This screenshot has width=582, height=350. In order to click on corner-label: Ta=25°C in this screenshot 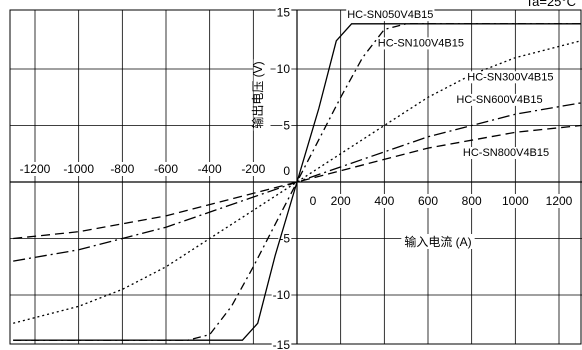, I will do `click(550, 4)`.